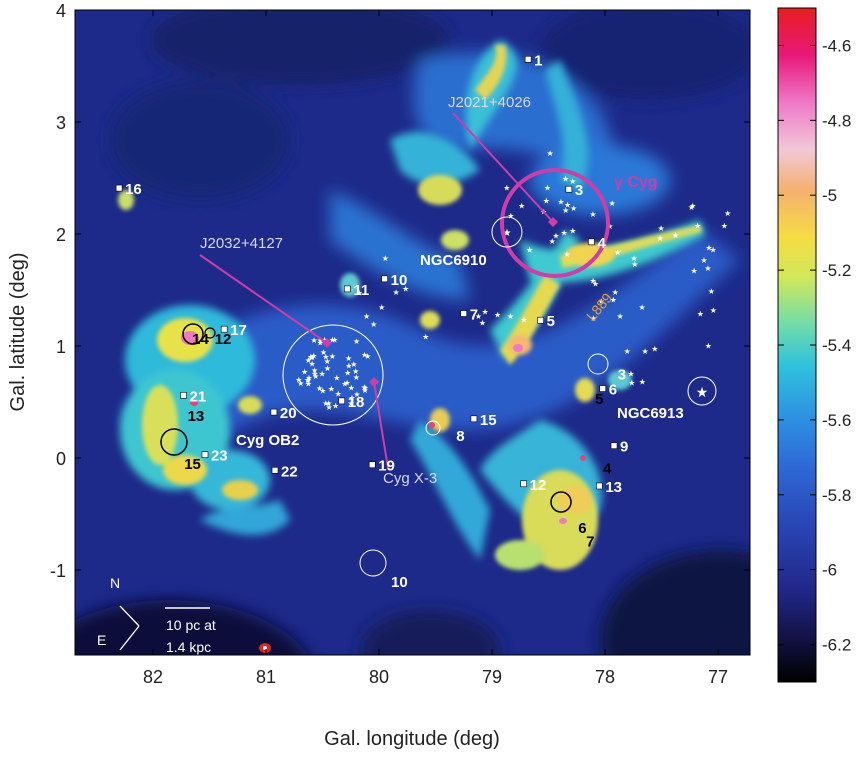 This screenshot has height=762, width=868. I want to click on ngc6913-label: NGC6913, so click(650, 413).